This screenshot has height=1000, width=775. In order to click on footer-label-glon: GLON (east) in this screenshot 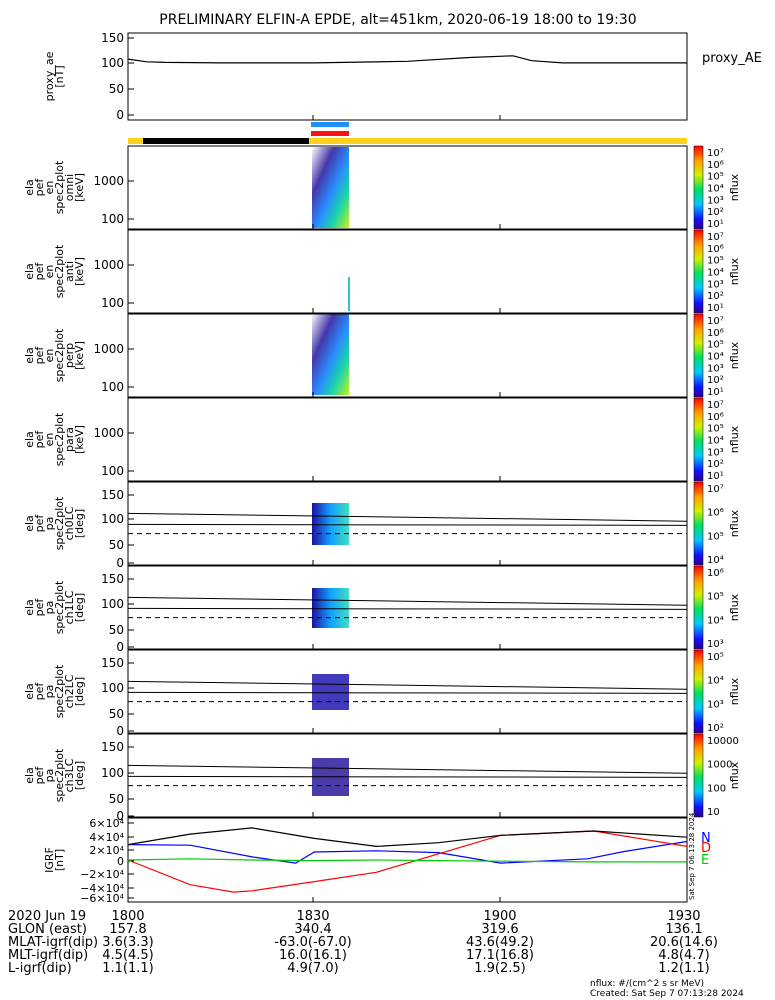, I will do `click(47, 929)`.